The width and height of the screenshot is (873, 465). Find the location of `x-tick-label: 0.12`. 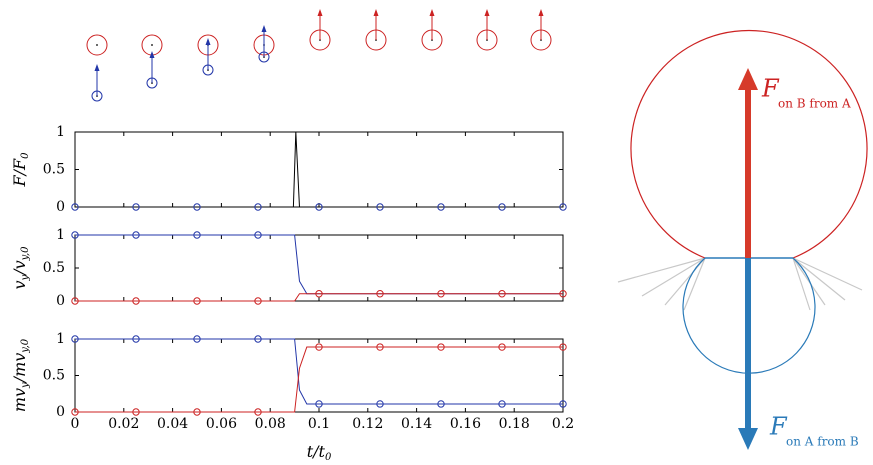

x-tick-label: 0.12 is located at coordinates (367, 424).